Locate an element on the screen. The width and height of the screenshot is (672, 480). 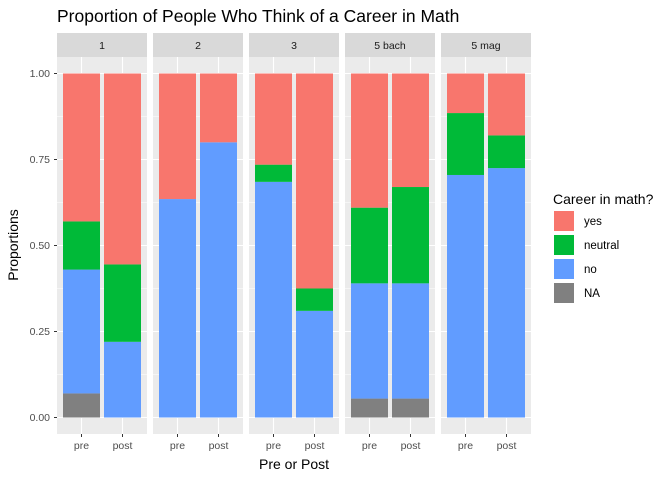
facet-strip-label: 5 bach is located at coordinates (390, 46).